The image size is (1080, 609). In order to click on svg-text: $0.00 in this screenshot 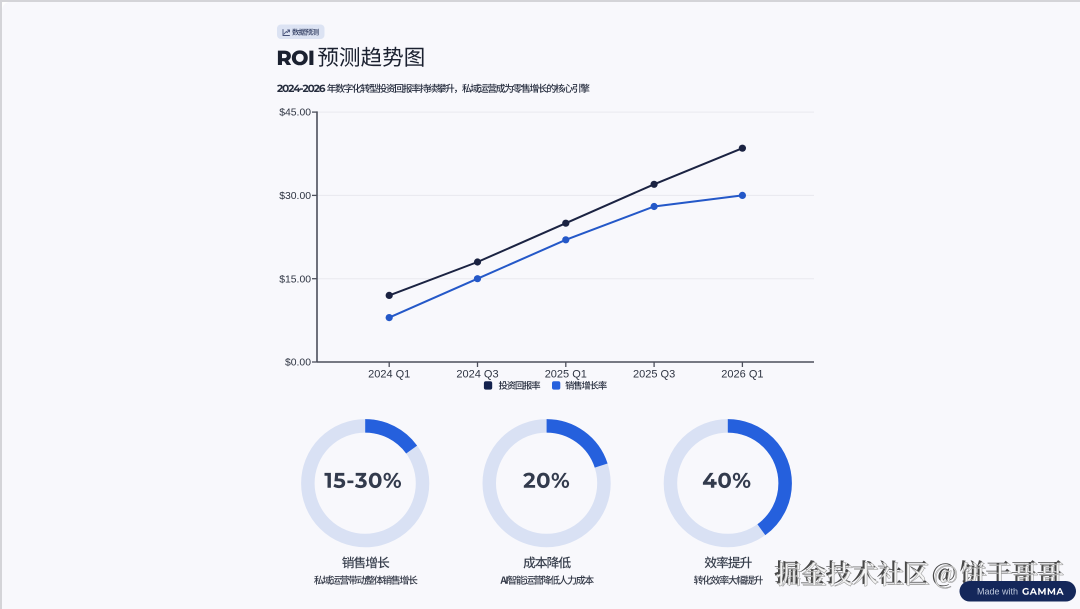, I will do `click(298, 363)`.